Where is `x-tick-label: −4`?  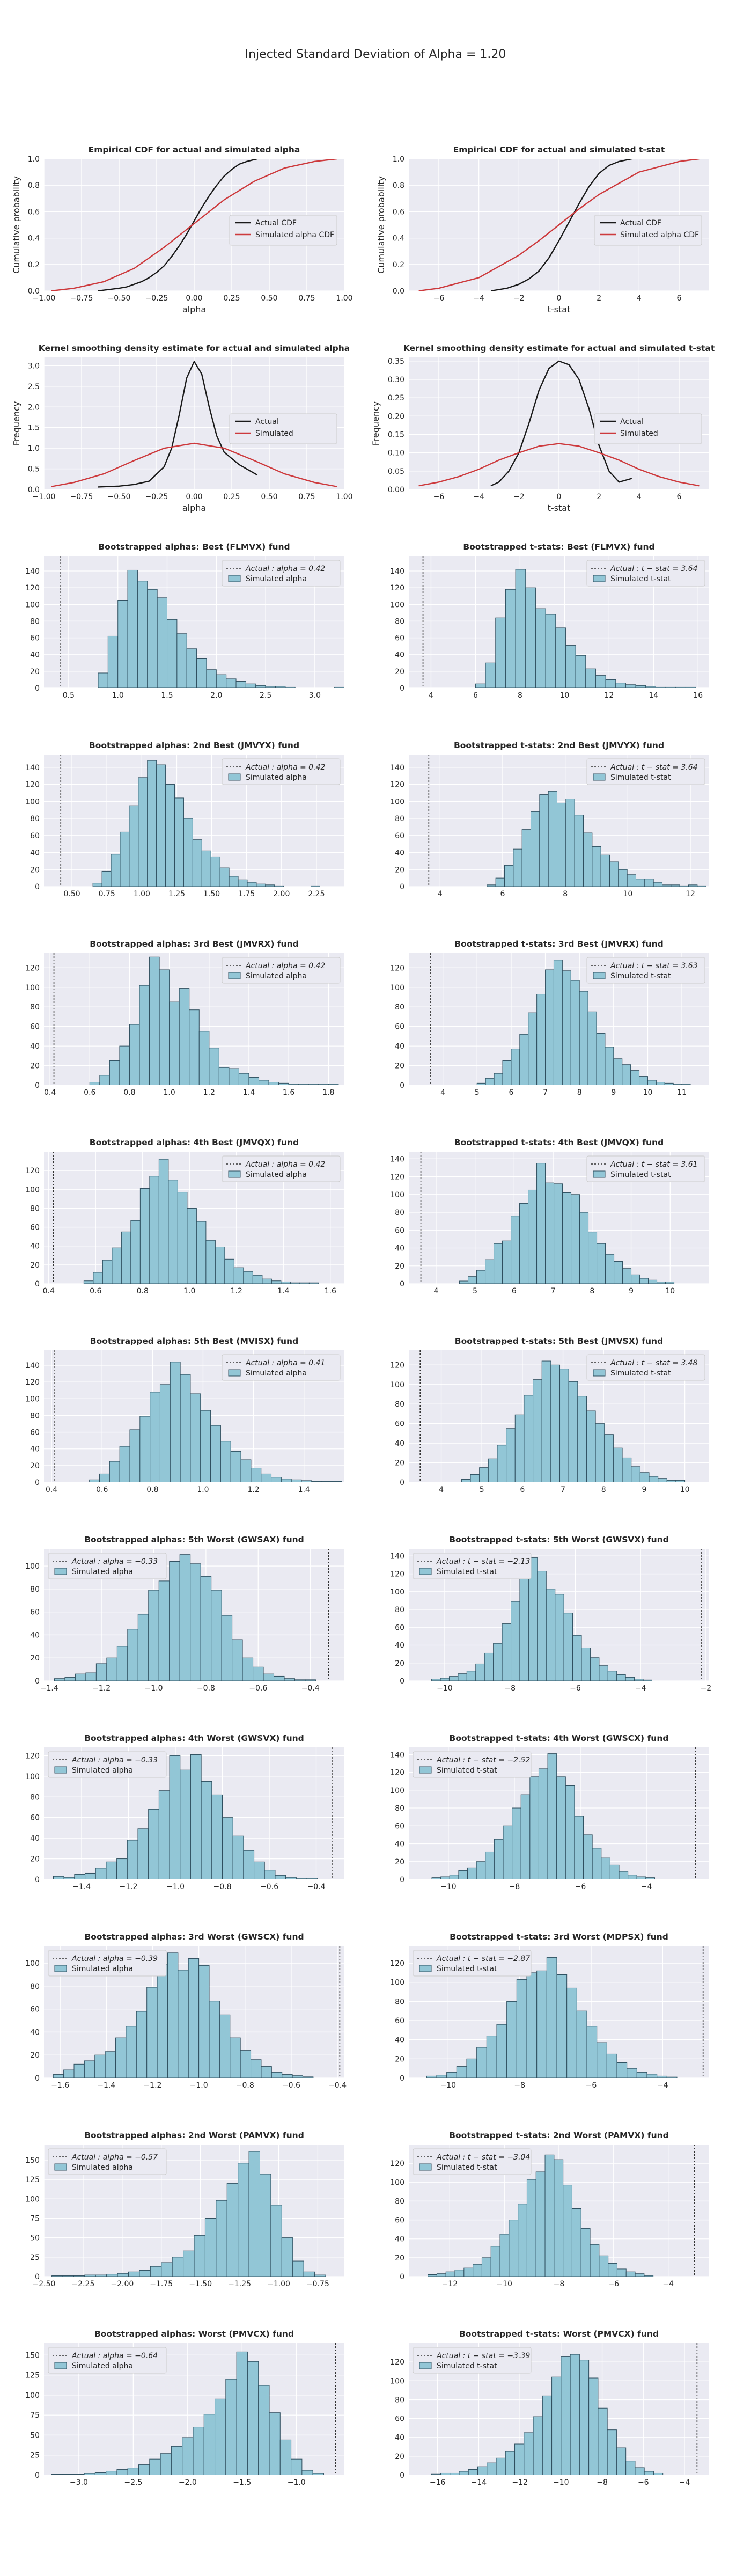 x-tick-label: −4 is located at coordinates (668, 2284).